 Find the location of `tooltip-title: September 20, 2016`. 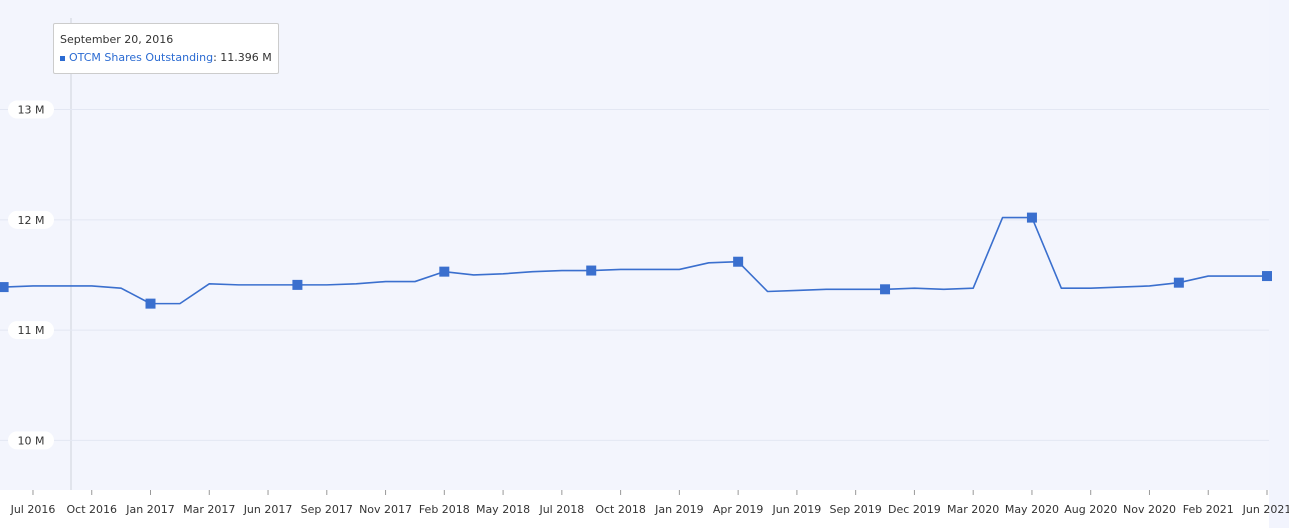

tooltip-title: September 20, 2016 is located at coordinates (117, 39).